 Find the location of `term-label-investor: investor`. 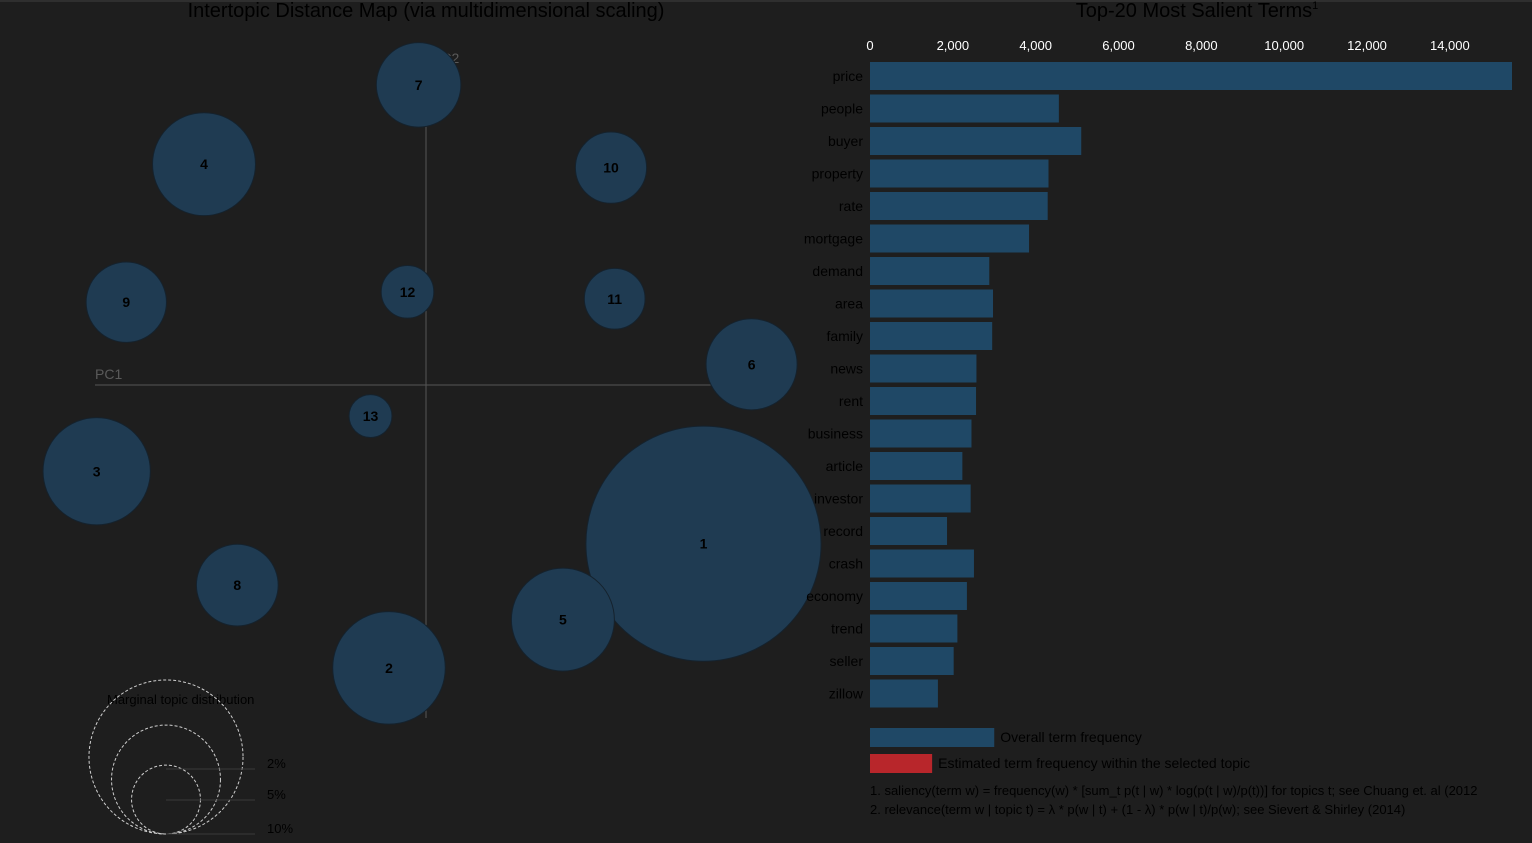

term-label-investor: investor is located at coordinates (838, 499).